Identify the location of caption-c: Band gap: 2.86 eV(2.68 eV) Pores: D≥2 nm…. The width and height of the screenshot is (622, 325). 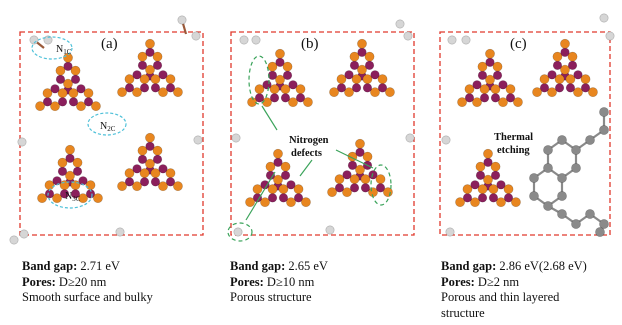
(514, 290).